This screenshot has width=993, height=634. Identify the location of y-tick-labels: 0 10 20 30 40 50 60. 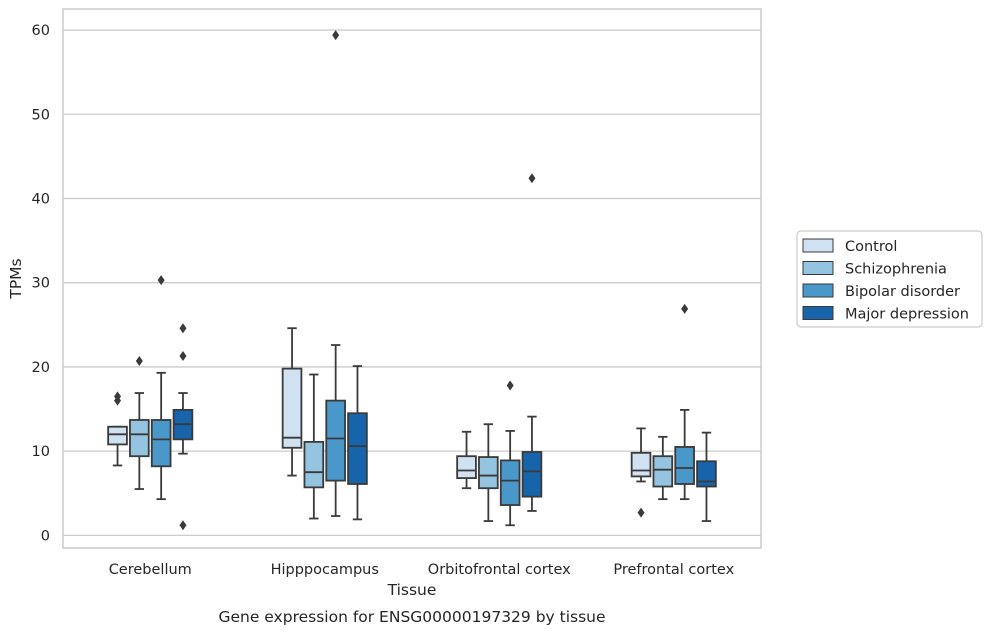
(41, 283).